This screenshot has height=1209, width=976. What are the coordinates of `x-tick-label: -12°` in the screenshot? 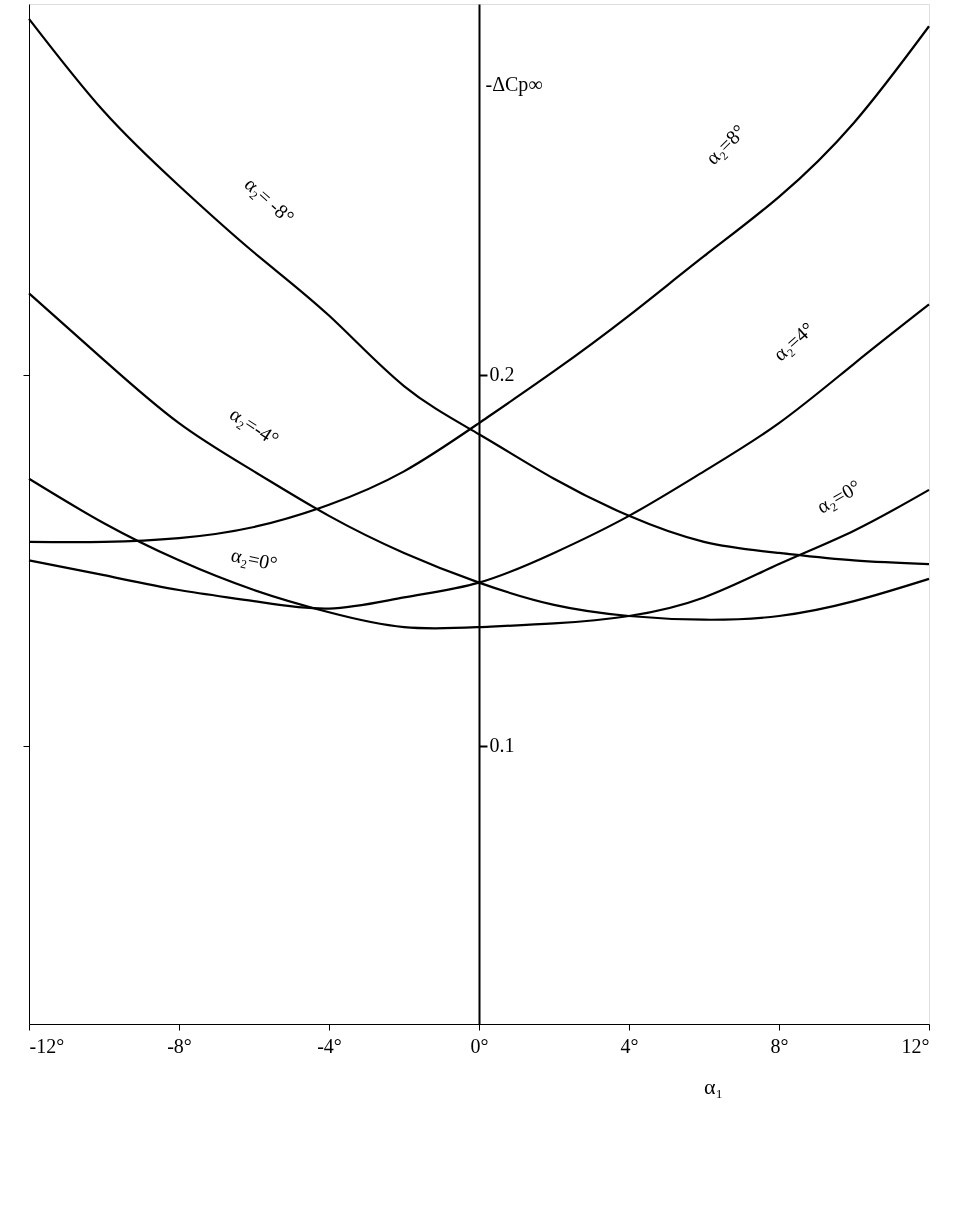 It's located at (47, 1045).